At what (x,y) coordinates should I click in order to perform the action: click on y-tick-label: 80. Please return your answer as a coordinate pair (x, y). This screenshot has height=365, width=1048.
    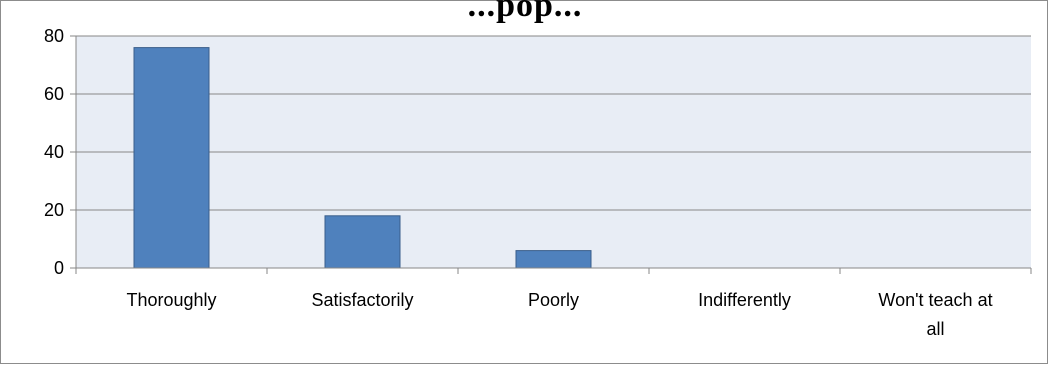
    Looking at the image, I should click on (54, 36).